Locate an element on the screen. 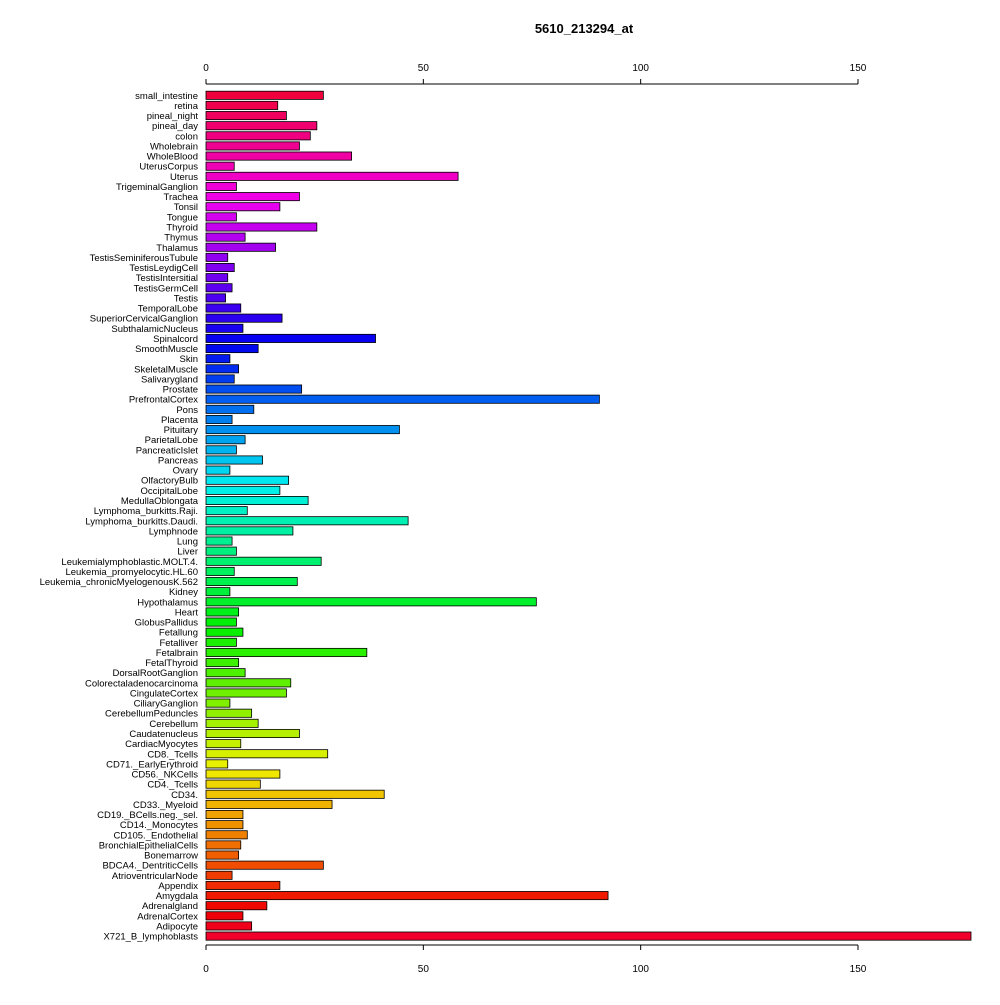 The height and width of the screenshot is (1005, 1000). bottom-tick-label: 50 is located at coordinates (424, 969).